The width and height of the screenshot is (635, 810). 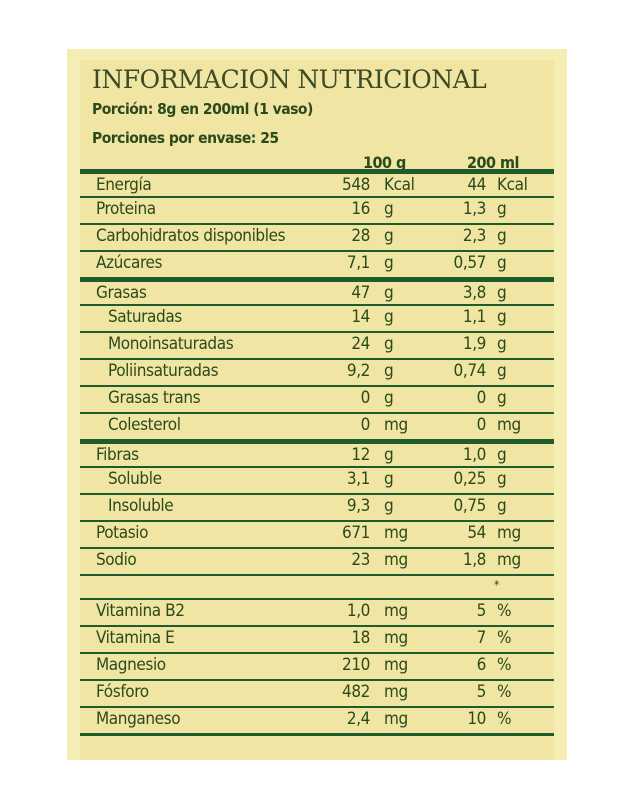 What do you see at coordinates (356, 692) in the screenshot?
I see `value-100g: 482` at bounding box center [356, 692].